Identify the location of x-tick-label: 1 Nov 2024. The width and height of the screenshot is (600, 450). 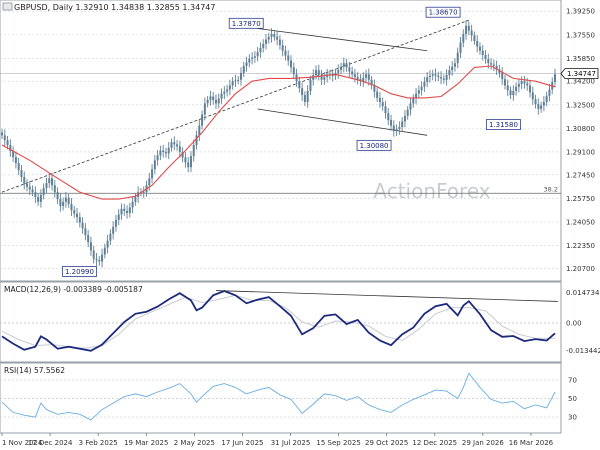
(22, 443).